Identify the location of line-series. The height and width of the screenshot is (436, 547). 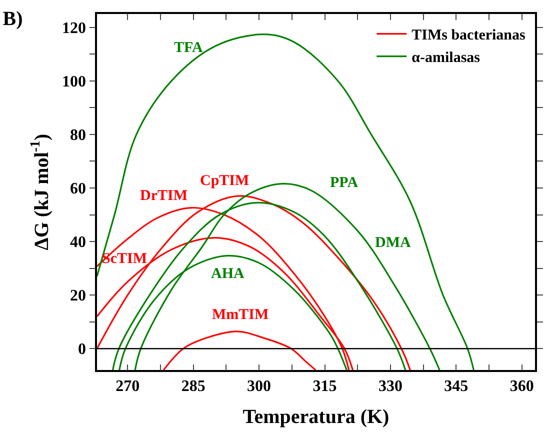
(239, 350).